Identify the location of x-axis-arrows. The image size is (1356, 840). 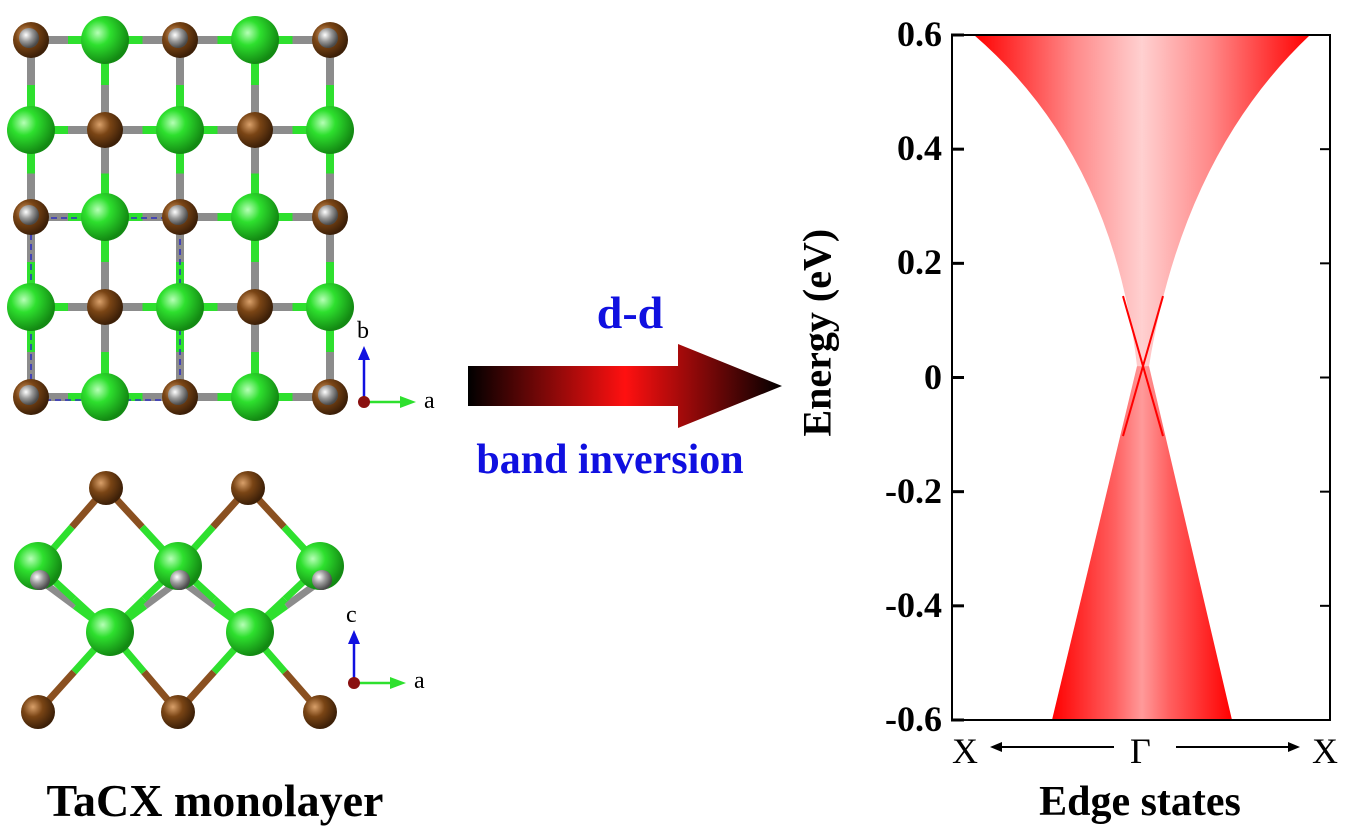
(1145, 747).